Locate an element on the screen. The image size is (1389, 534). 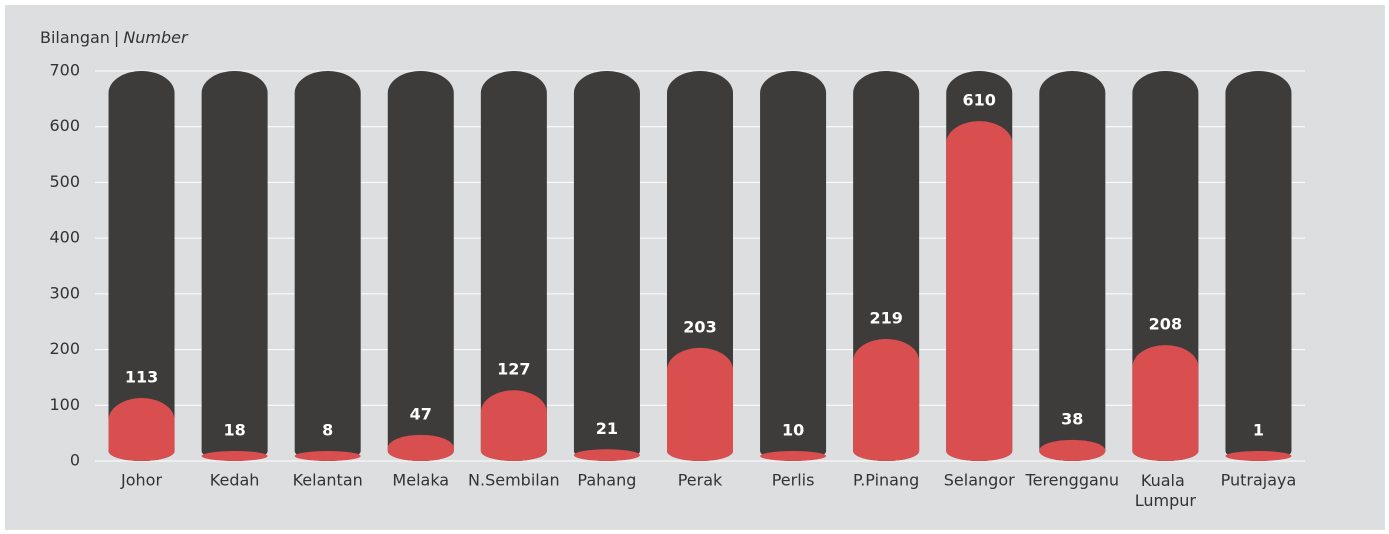
y-tick-label: 200 is located at coordinates (64, 348).